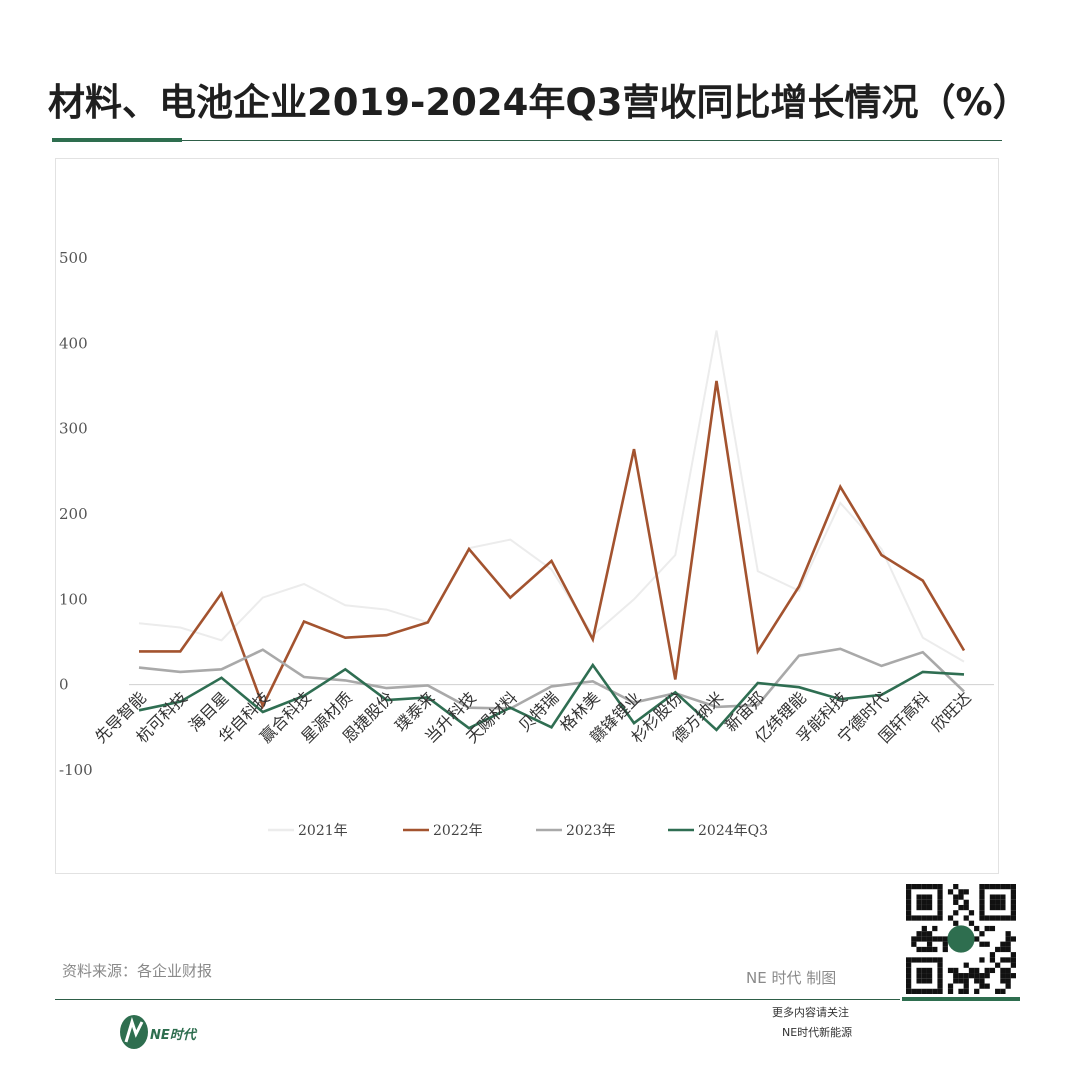 The width and height of the screenshot is (1080, 1080). I want to click on title-accent-bar, so click(117, 140).